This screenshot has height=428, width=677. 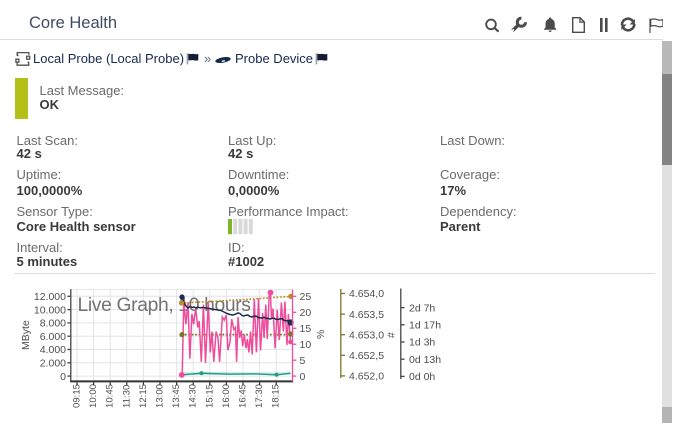 I want to click on svg-text: 0d 13h, so click(x=425, y=360).